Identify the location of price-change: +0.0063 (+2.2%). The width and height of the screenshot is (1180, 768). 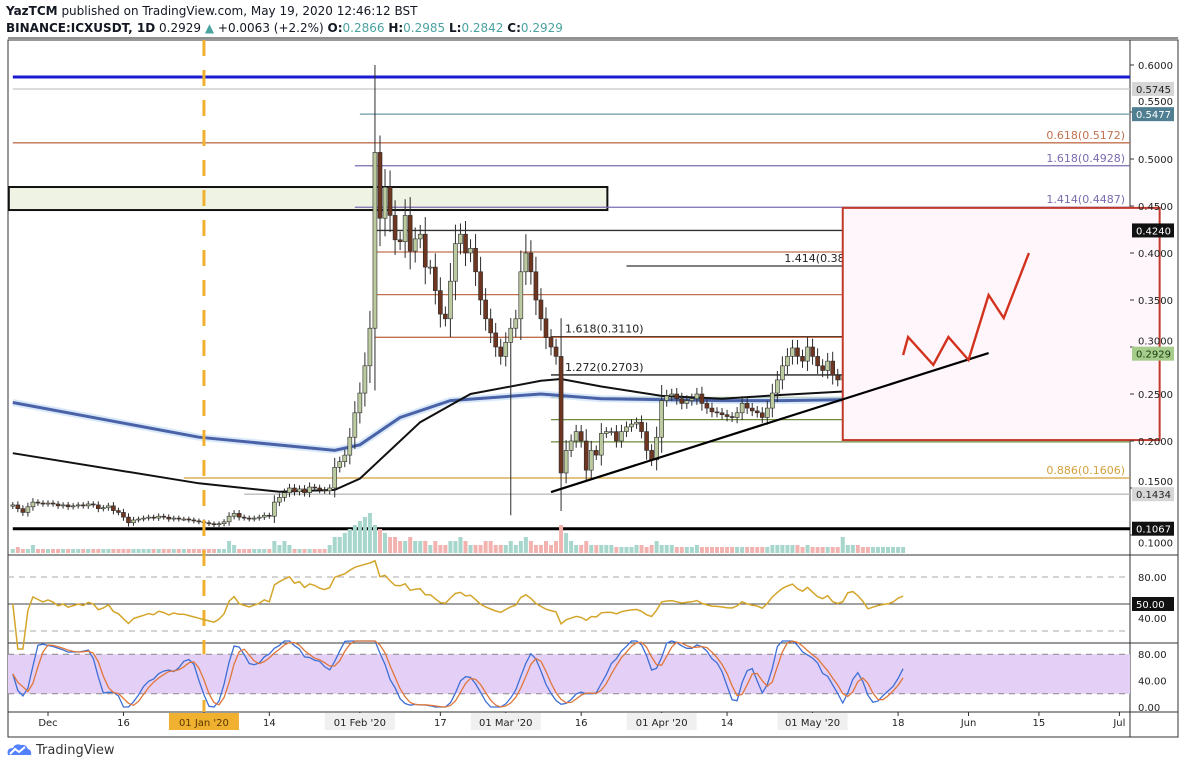
(270, 28).